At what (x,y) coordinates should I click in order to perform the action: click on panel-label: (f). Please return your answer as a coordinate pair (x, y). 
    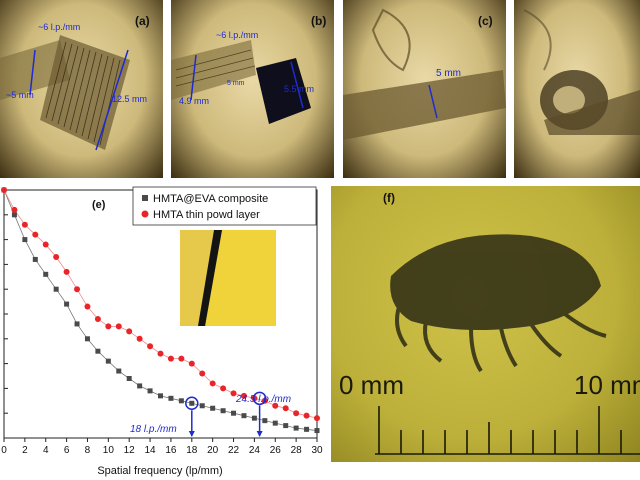
    Looking at the image, I should click on (389, 198).